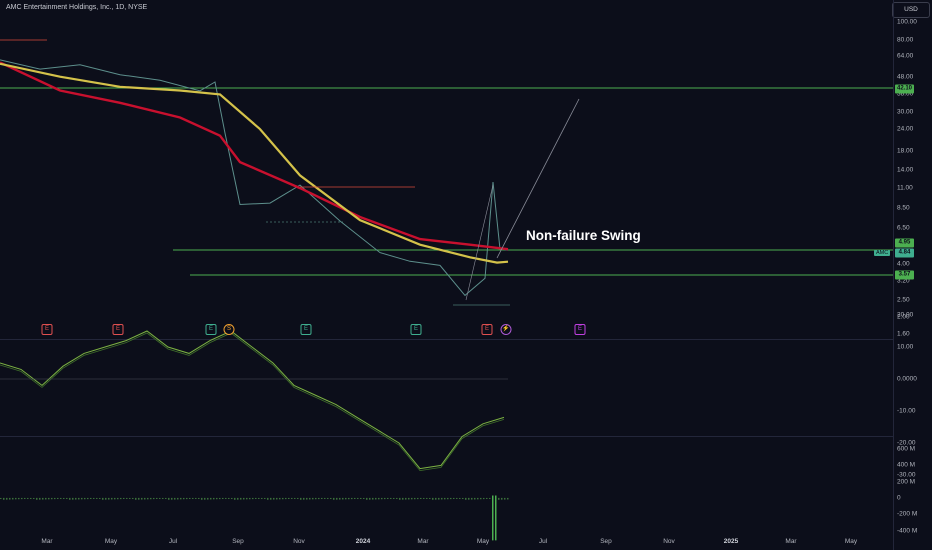  I want to click on price-axis-tick: 2.00, so click(903, 317).